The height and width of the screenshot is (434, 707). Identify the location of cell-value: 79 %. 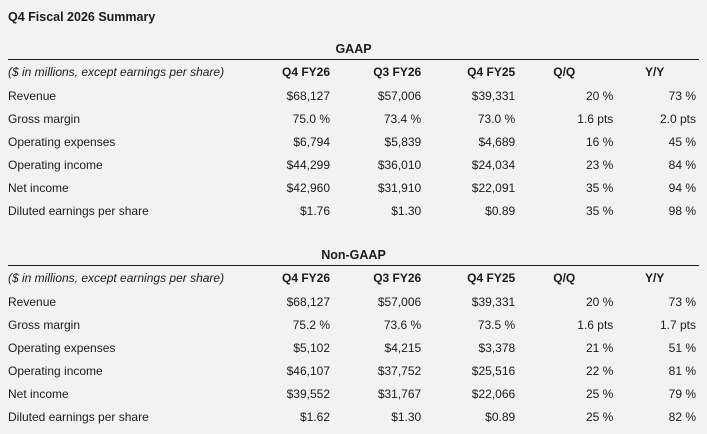
(682, 393).